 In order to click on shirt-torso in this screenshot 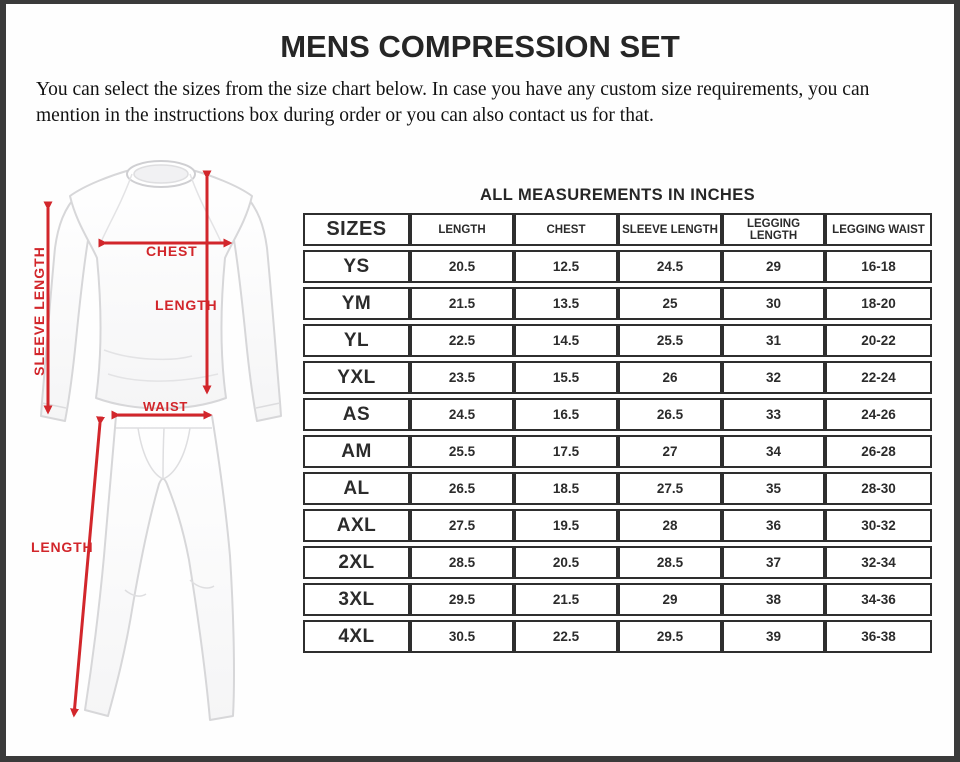, I will do `click(161, 289)`.